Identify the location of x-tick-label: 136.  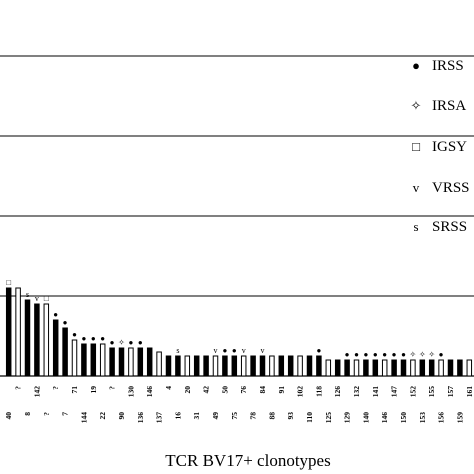
(140, 418).